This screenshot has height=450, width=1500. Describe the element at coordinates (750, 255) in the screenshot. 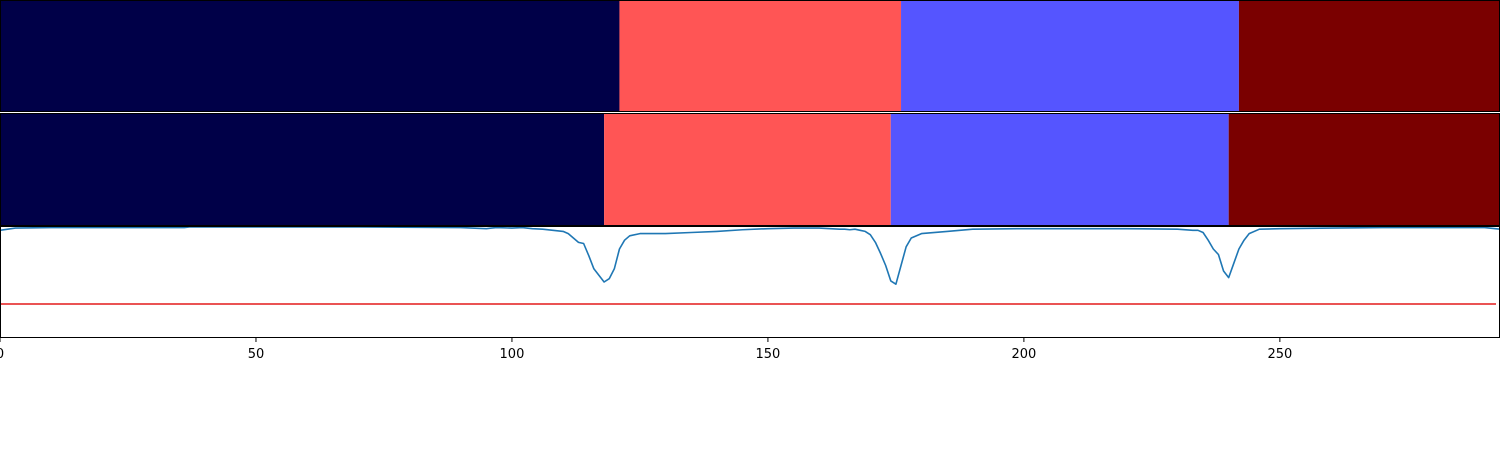

I see `signal-line` at that location.